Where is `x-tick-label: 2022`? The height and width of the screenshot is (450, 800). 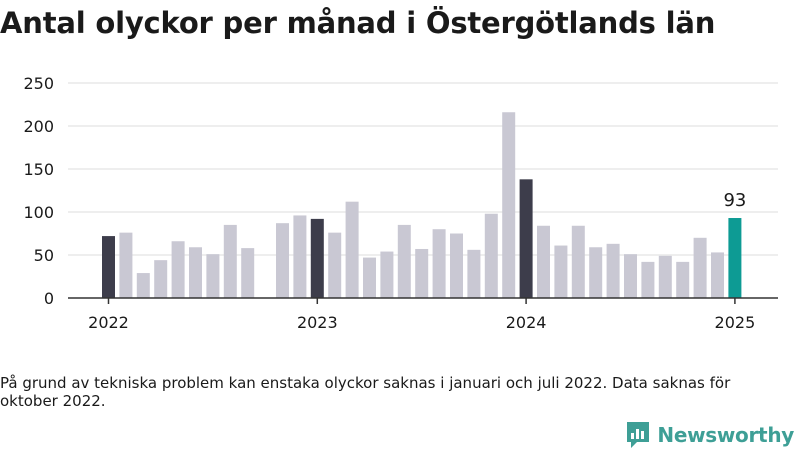 x-tick-label: 2022 is located at coordinates (108, 322).